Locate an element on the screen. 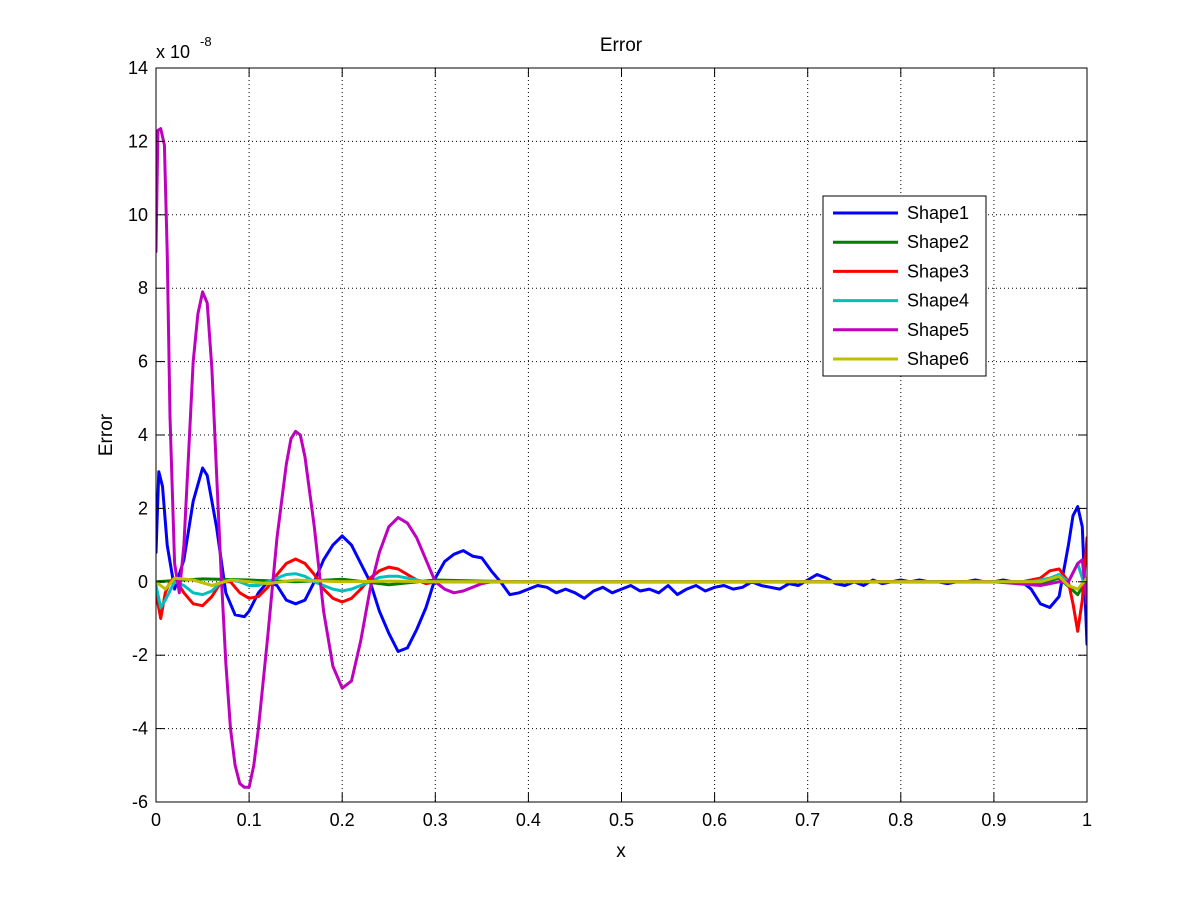 The image size is (1201, 901). y-tick-label: -4 is located at coordinates (140, 729).